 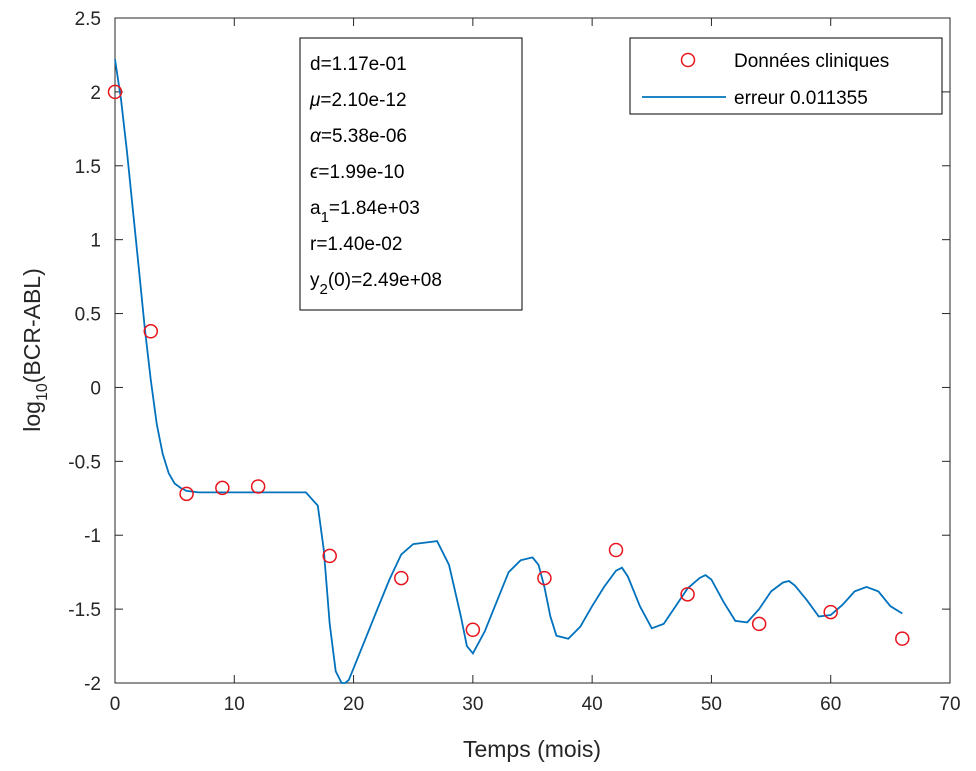 What do you see at coordinates (356, 244) in the screenshot?
I see `parameter-line: r=1.40e-02` at bounding box center [356, 244].